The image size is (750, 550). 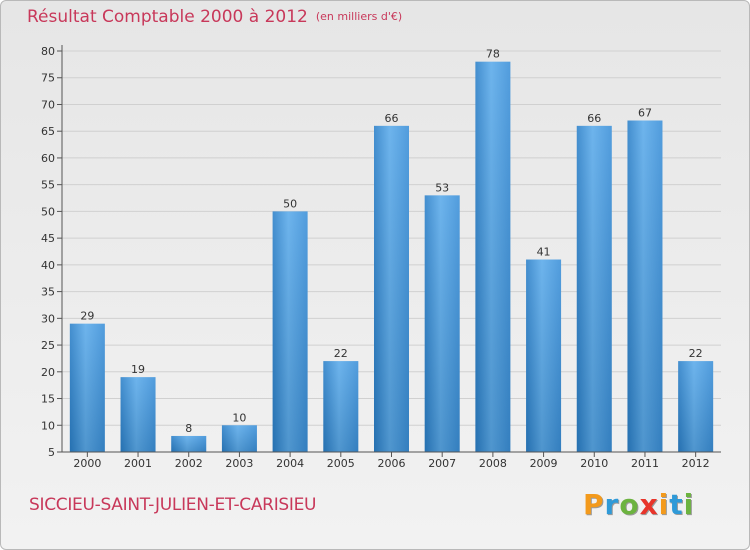 I want to click on data-label: 19, so click(x=138, y=369).